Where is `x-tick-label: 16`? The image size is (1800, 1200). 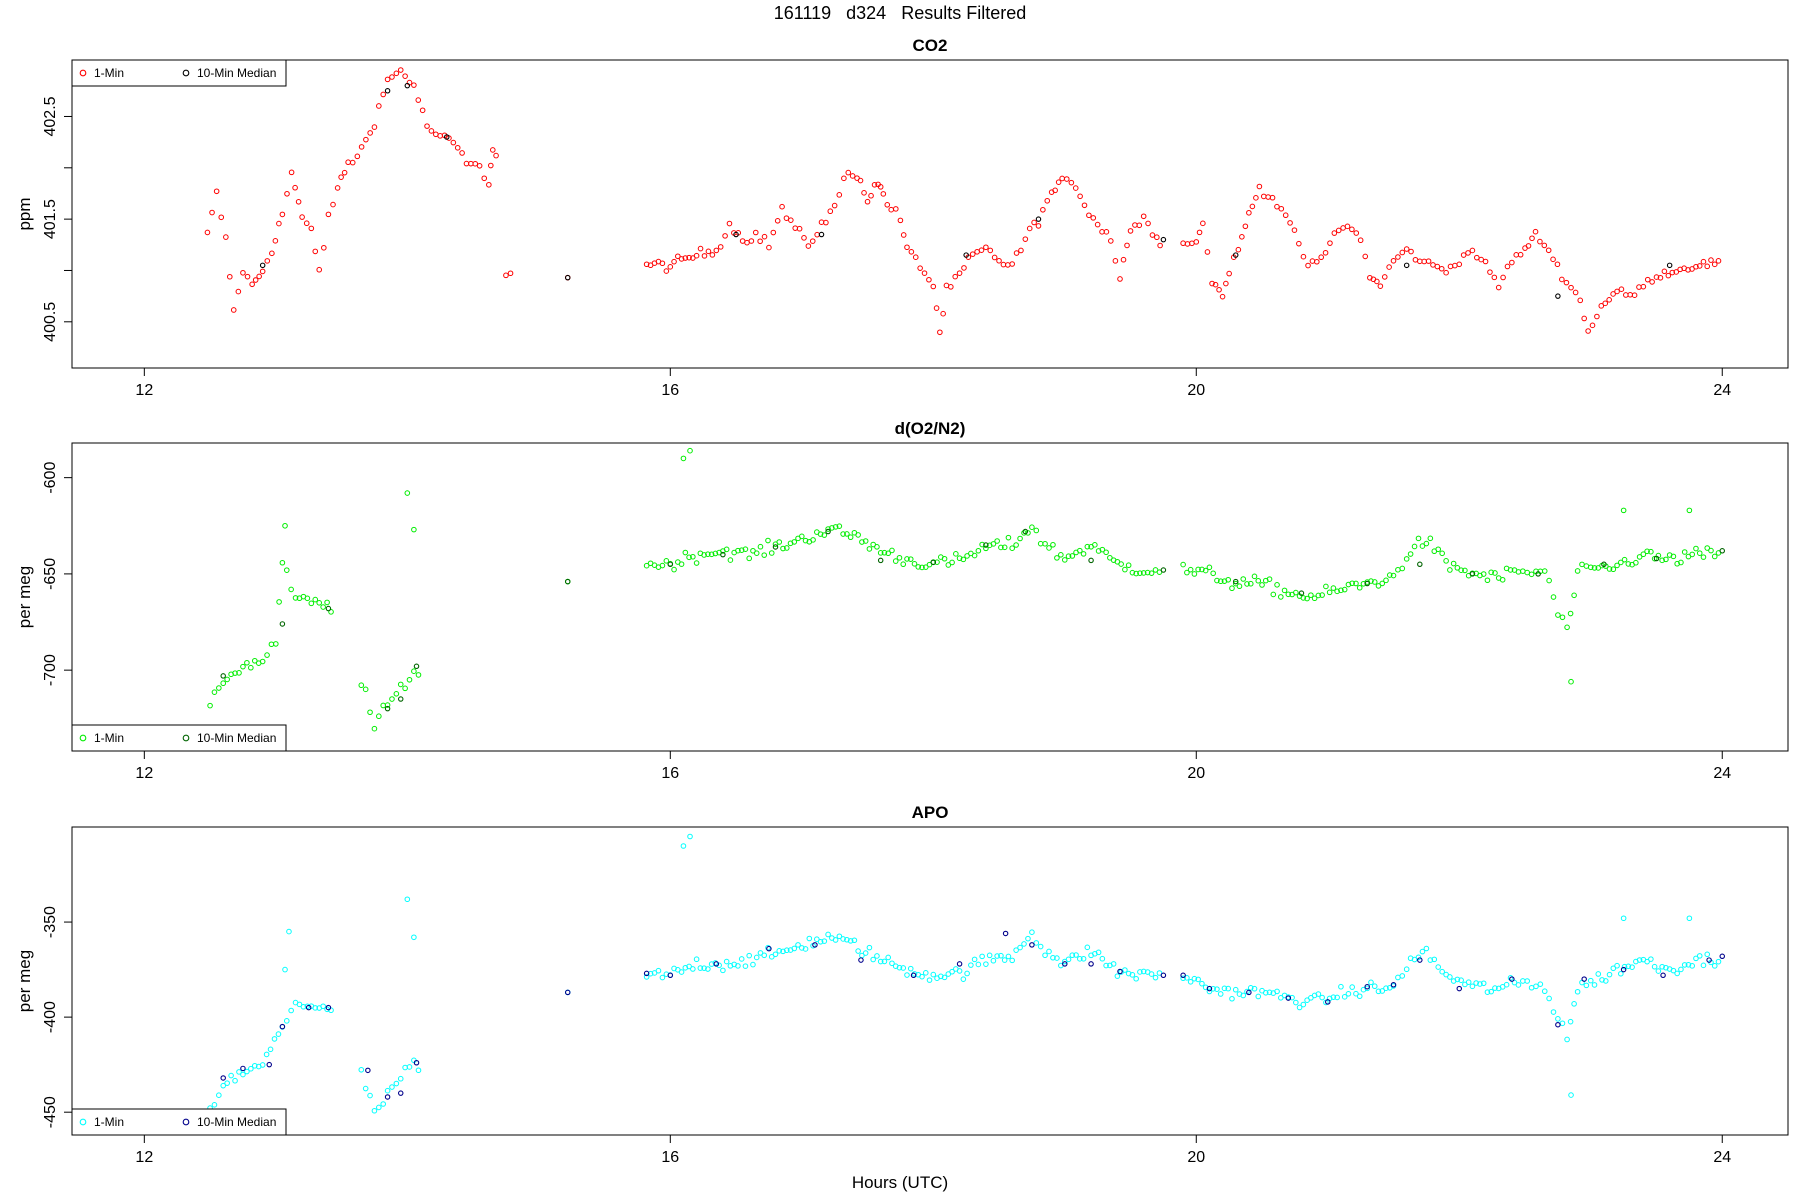
x-tick-label: 16 is located at coordinates (670, 1157).